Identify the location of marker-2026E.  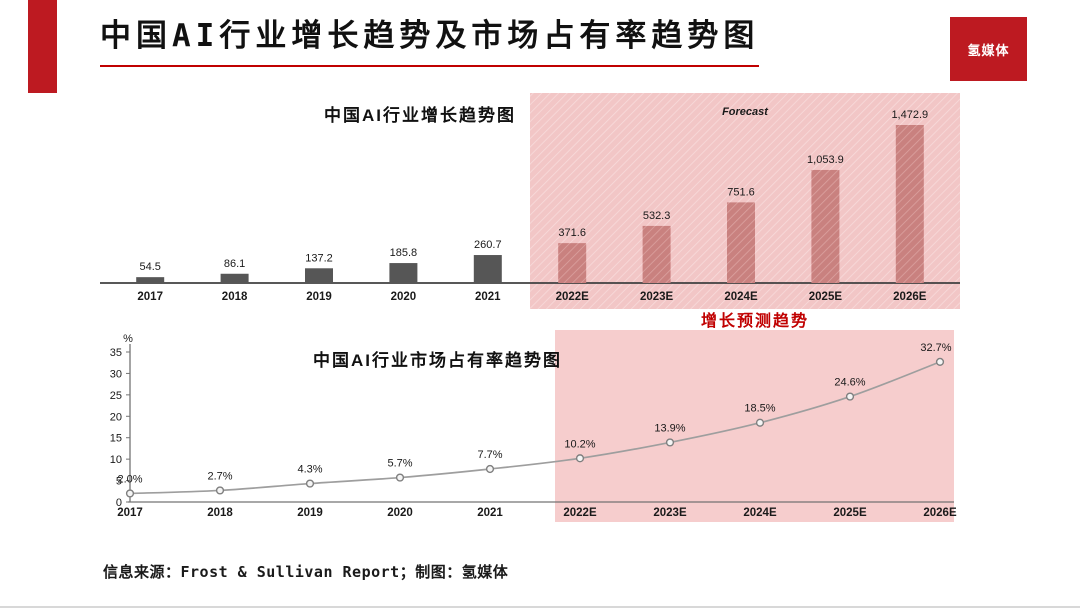
(940, 361).